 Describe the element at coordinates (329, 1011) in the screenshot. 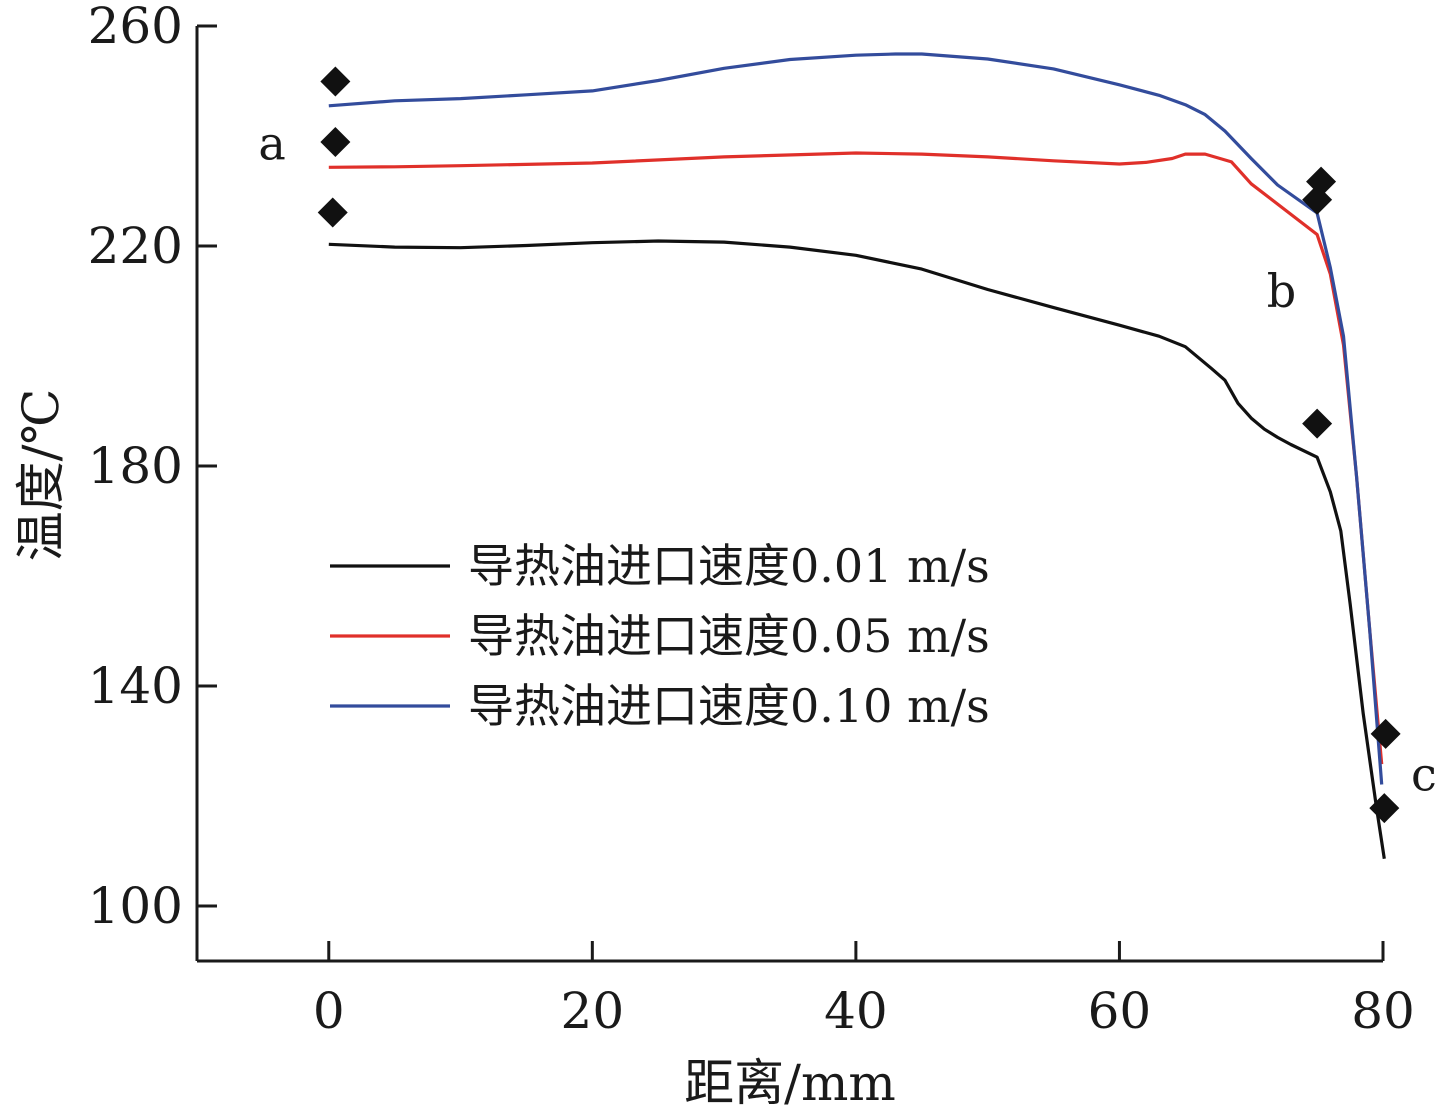

I see `x-tick-label: 0` at that location.